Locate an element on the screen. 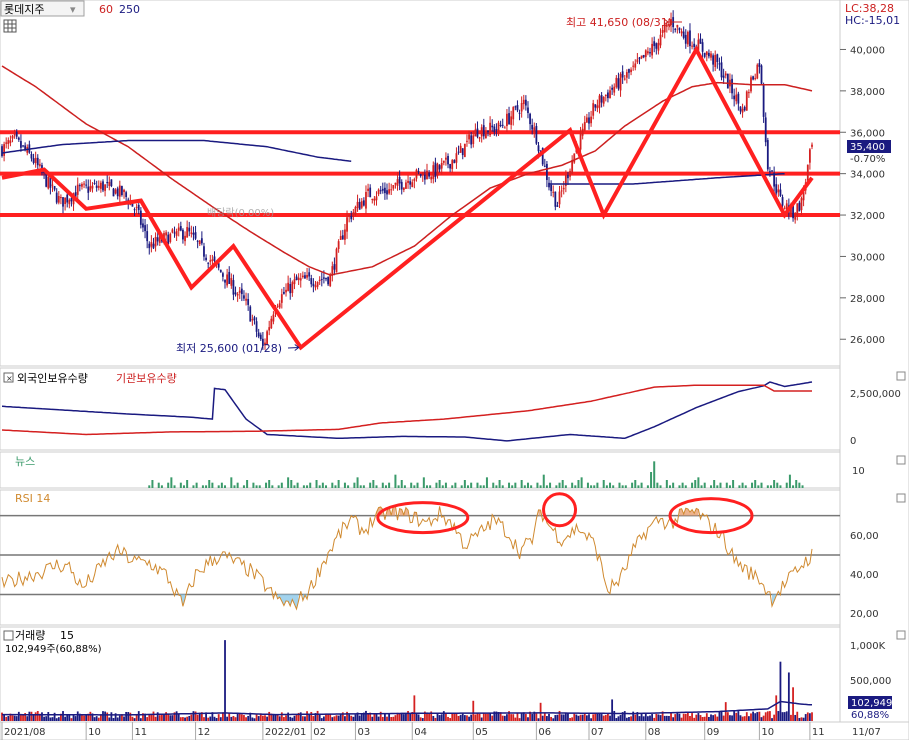 Image resolution: width=909 pixels, height=740 pixels. inst-label: 기관보유수량 is located at coordinates (146, 378).